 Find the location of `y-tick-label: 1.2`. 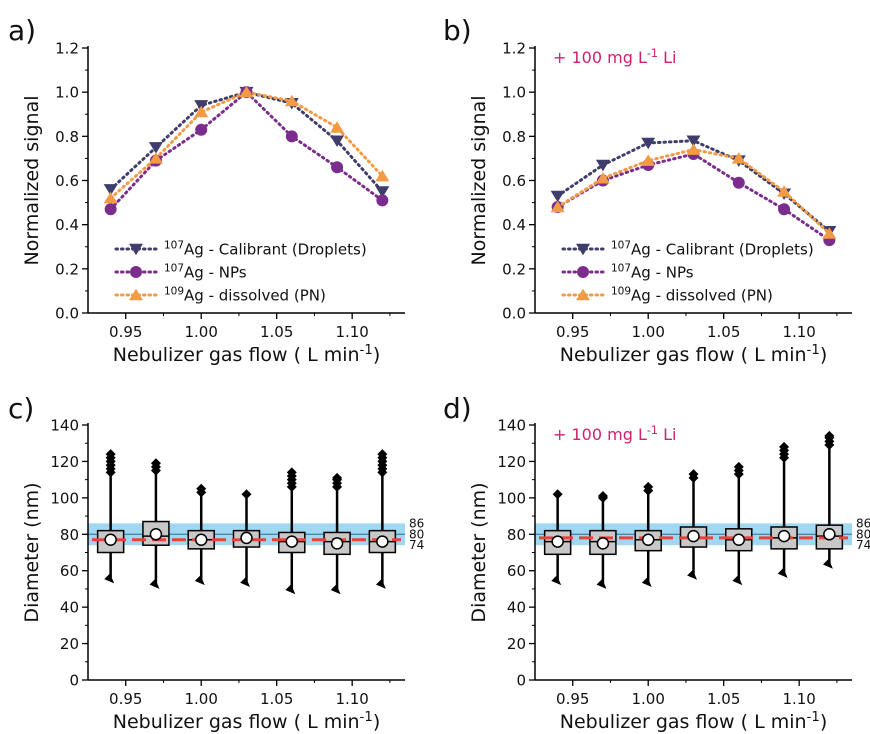

y-tick-label: 1.2 is located at coordinates (514, 49).